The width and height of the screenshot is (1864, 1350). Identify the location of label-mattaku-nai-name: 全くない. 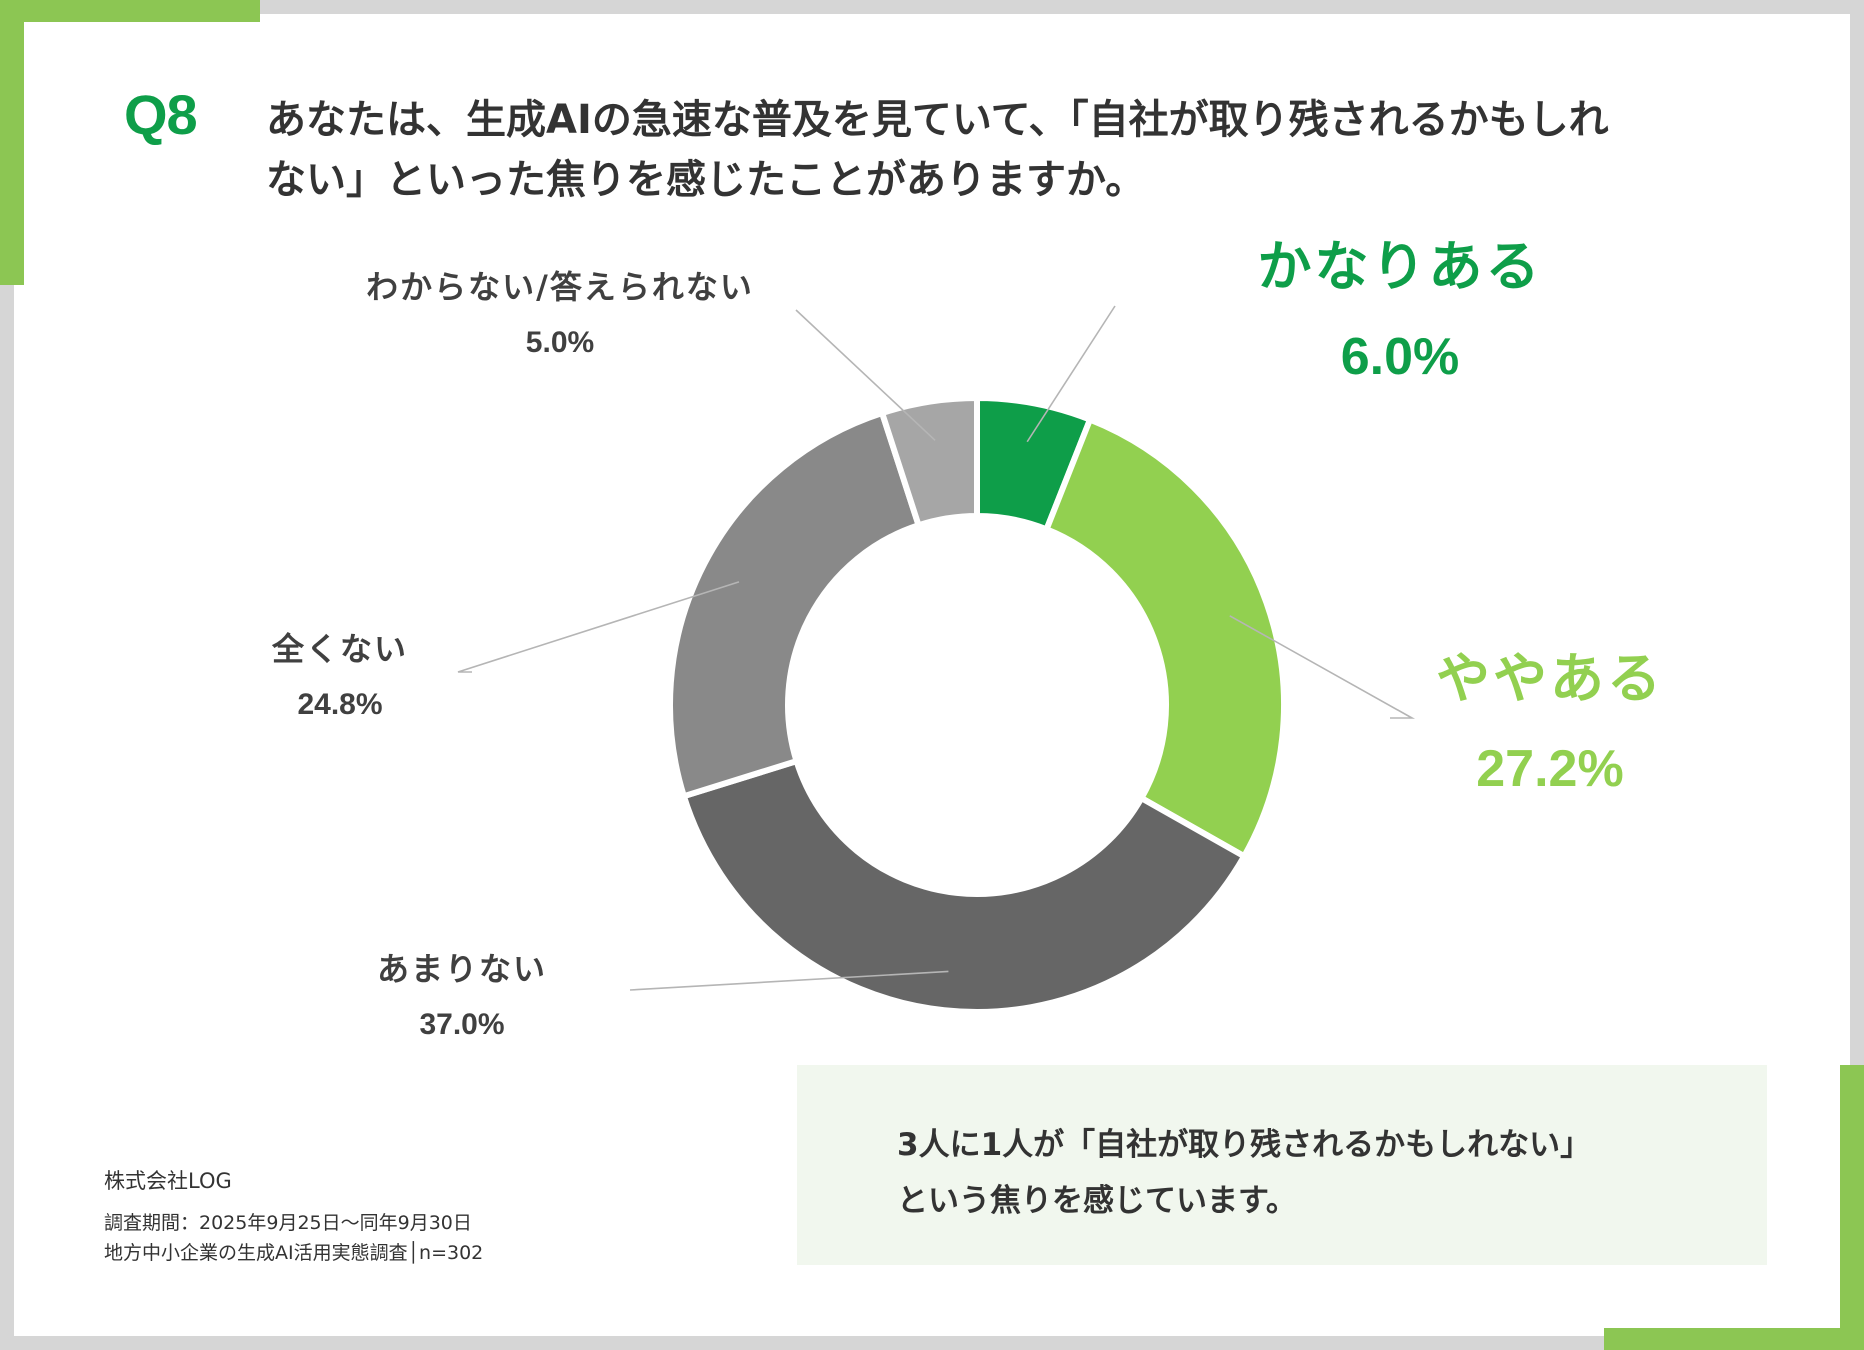
(339, 649).